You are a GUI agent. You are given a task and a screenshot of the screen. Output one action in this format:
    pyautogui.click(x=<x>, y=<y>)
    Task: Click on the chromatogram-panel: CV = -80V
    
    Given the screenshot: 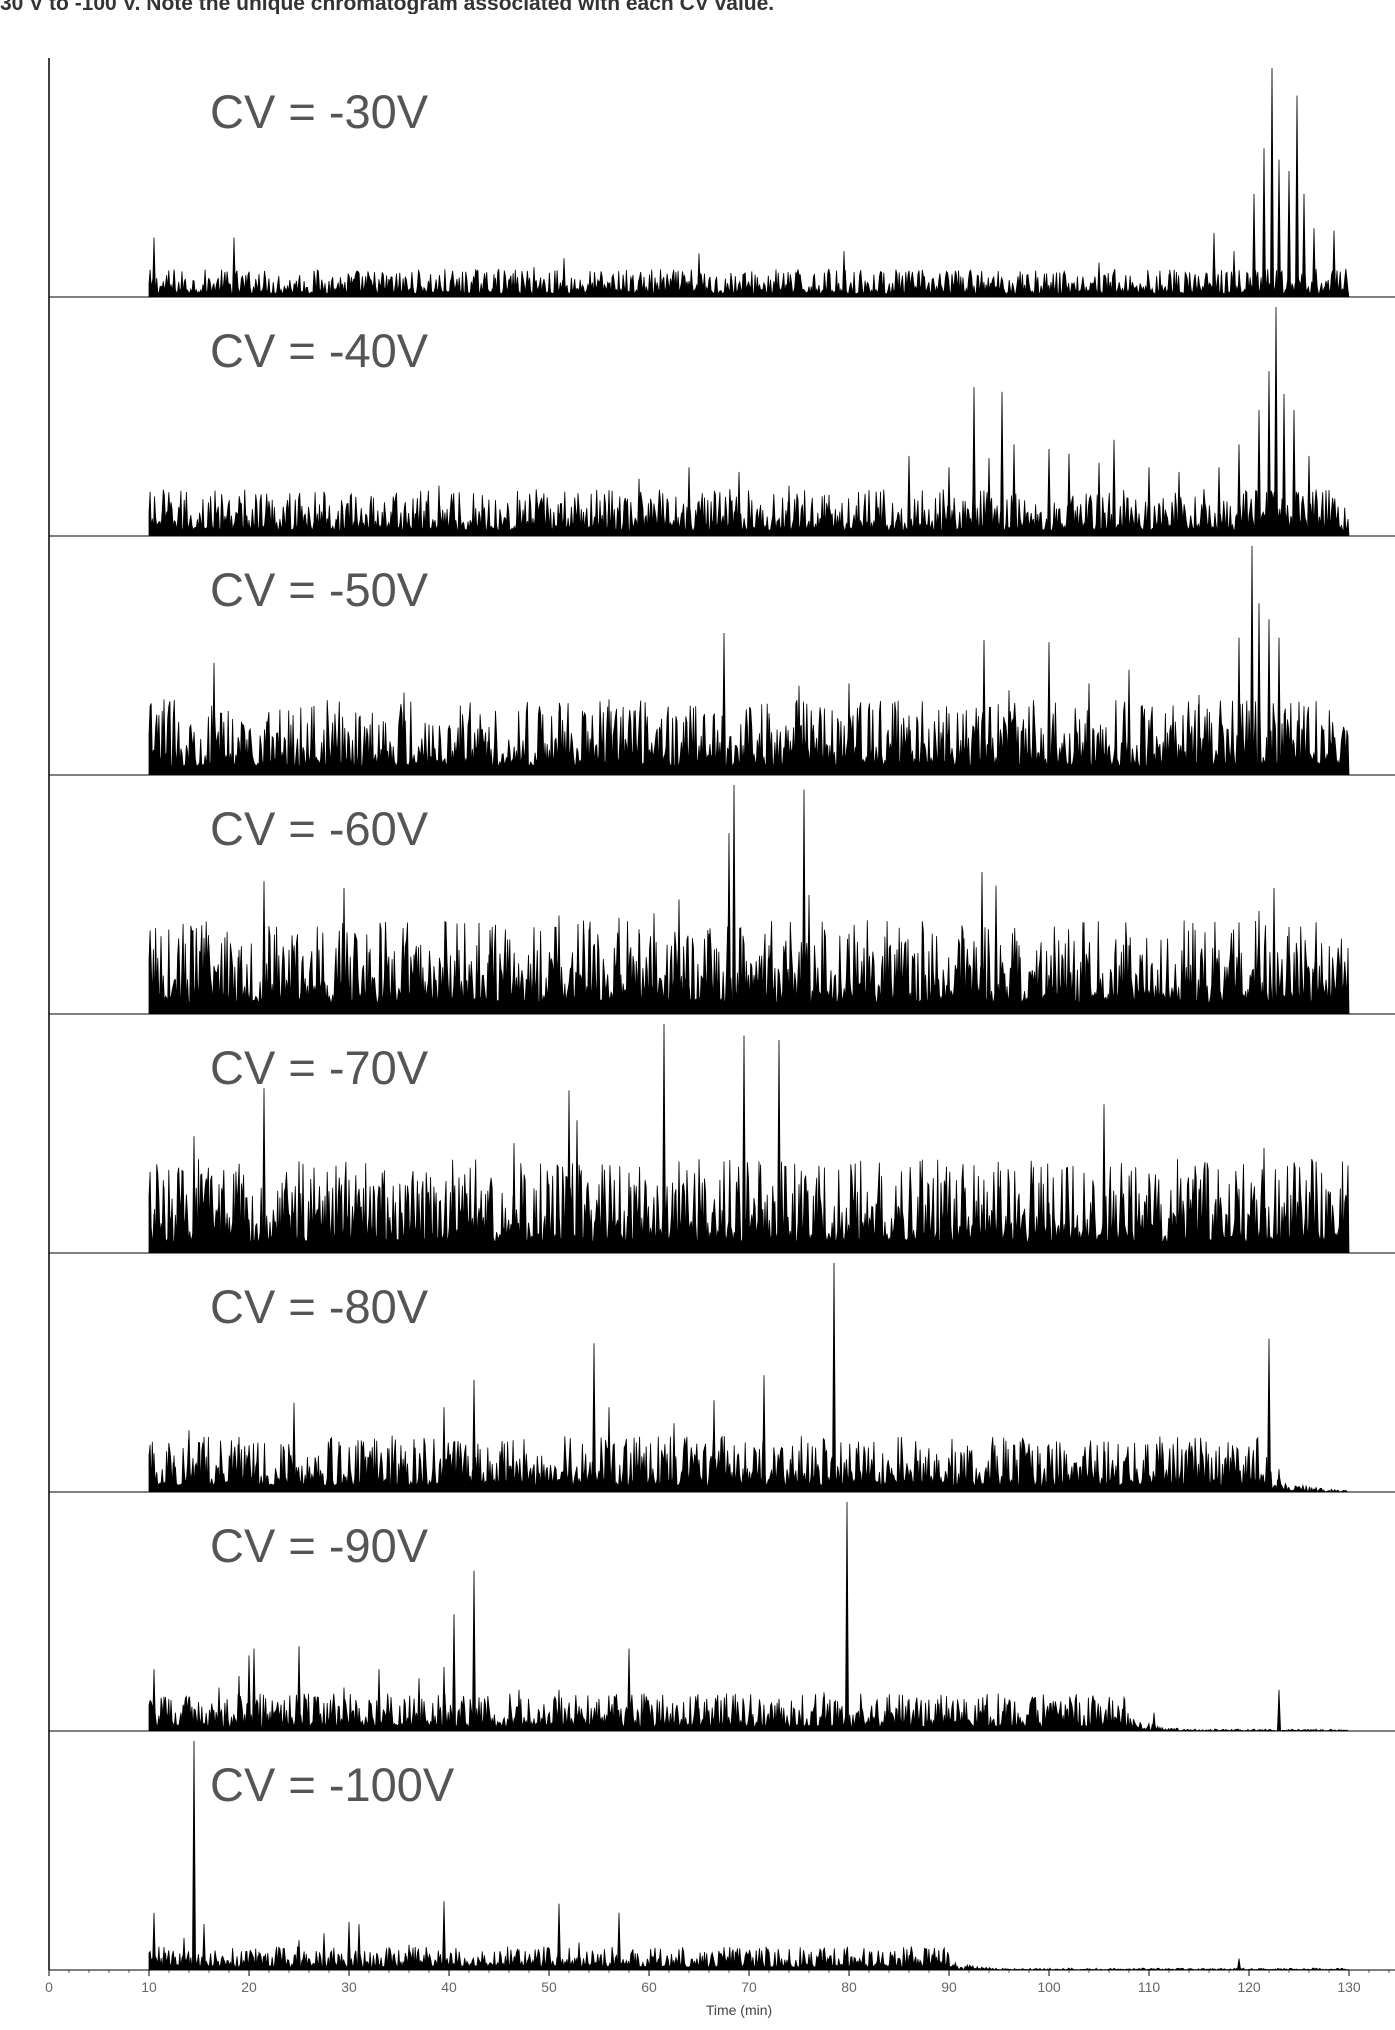 What is the action you would take?
    pyautogui.click(x=722, y=1377)
    